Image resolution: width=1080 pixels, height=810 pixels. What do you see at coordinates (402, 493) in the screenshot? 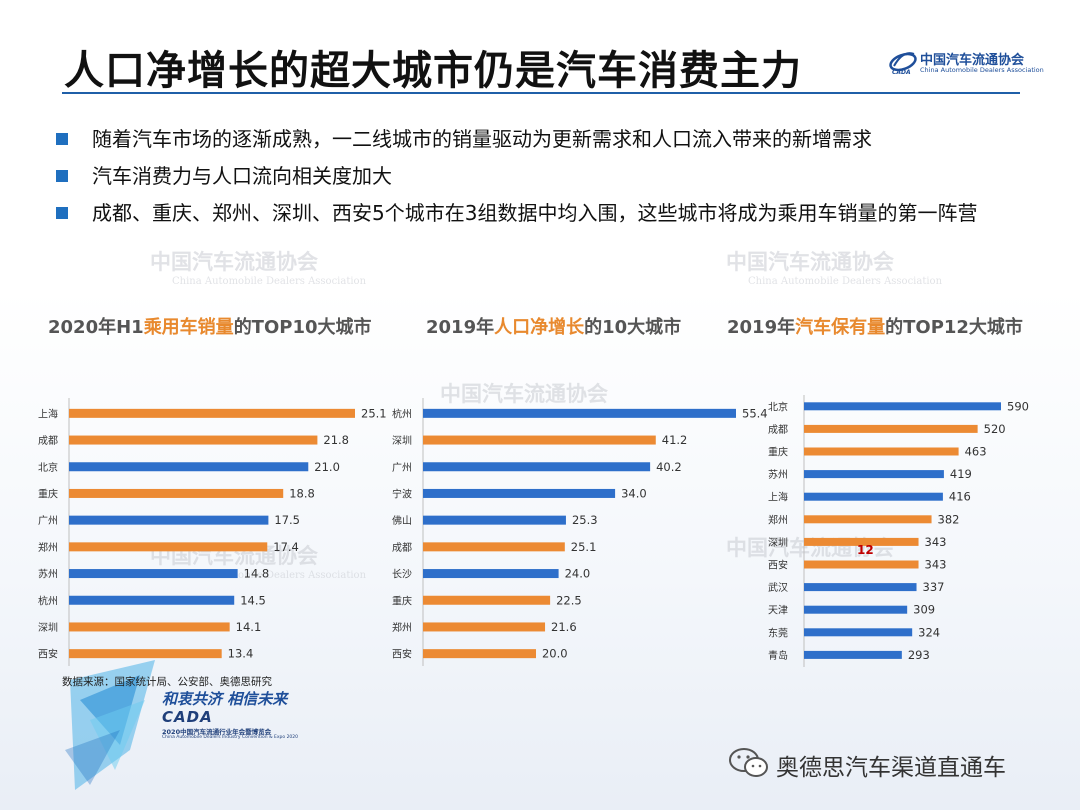
I see `category-label: 宁波` at bounding box center [402, 493].